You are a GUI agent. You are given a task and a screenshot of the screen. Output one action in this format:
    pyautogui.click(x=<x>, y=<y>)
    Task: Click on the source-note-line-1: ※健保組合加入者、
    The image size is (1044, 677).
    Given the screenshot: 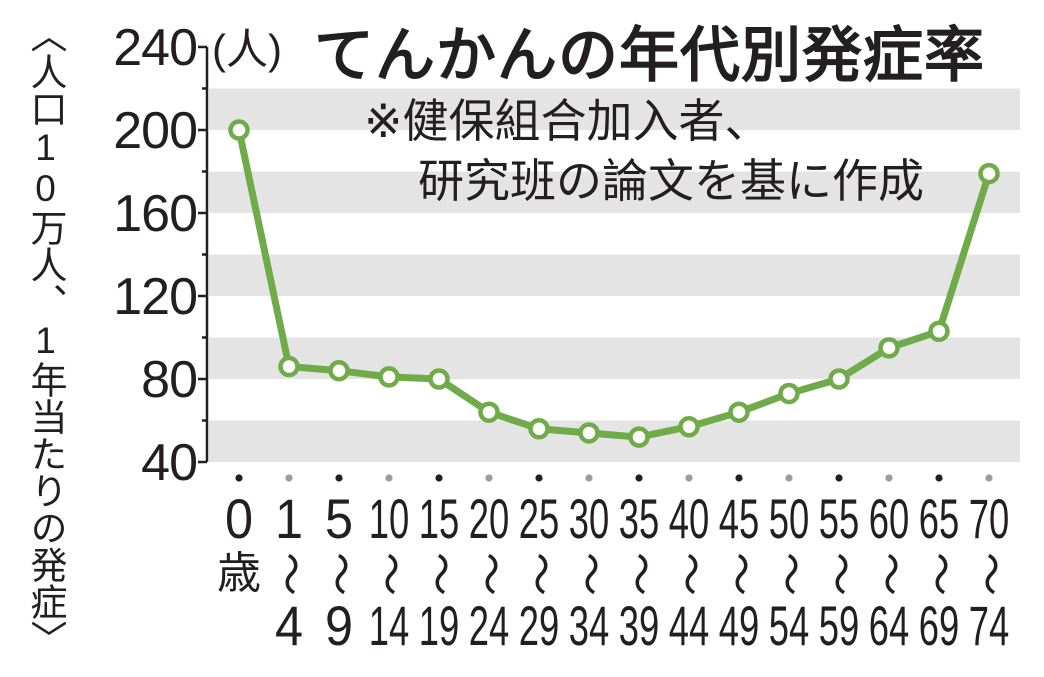 What is the action you would take?
    pyautogui.click(x=567, y=121)
    